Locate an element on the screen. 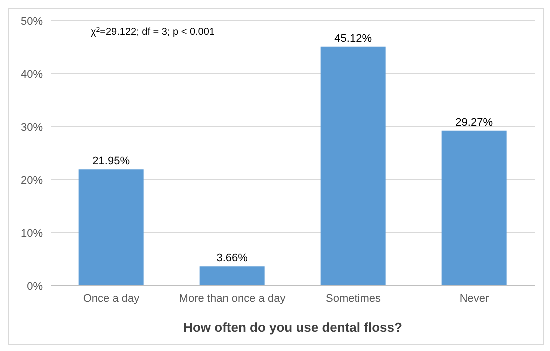  x-tick-label: Sometimes is located at coordinates (354, 298).